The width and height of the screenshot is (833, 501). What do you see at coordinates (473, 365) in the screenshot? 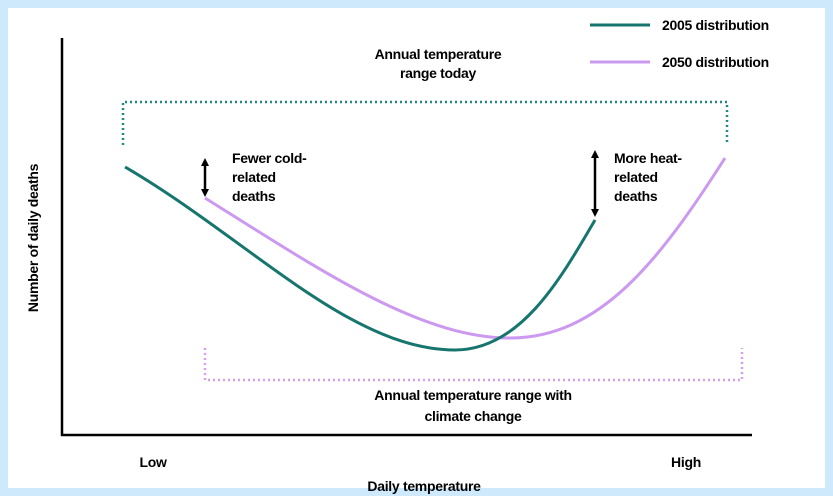
I see `range-future-bracket` at bounding box center [473, 365].